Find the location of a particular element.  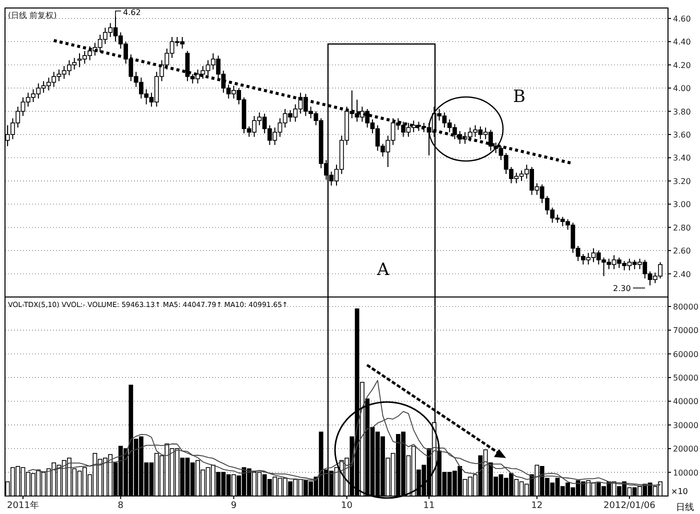

y-tick-label: 4.00 is located at coordinates (682, 89).